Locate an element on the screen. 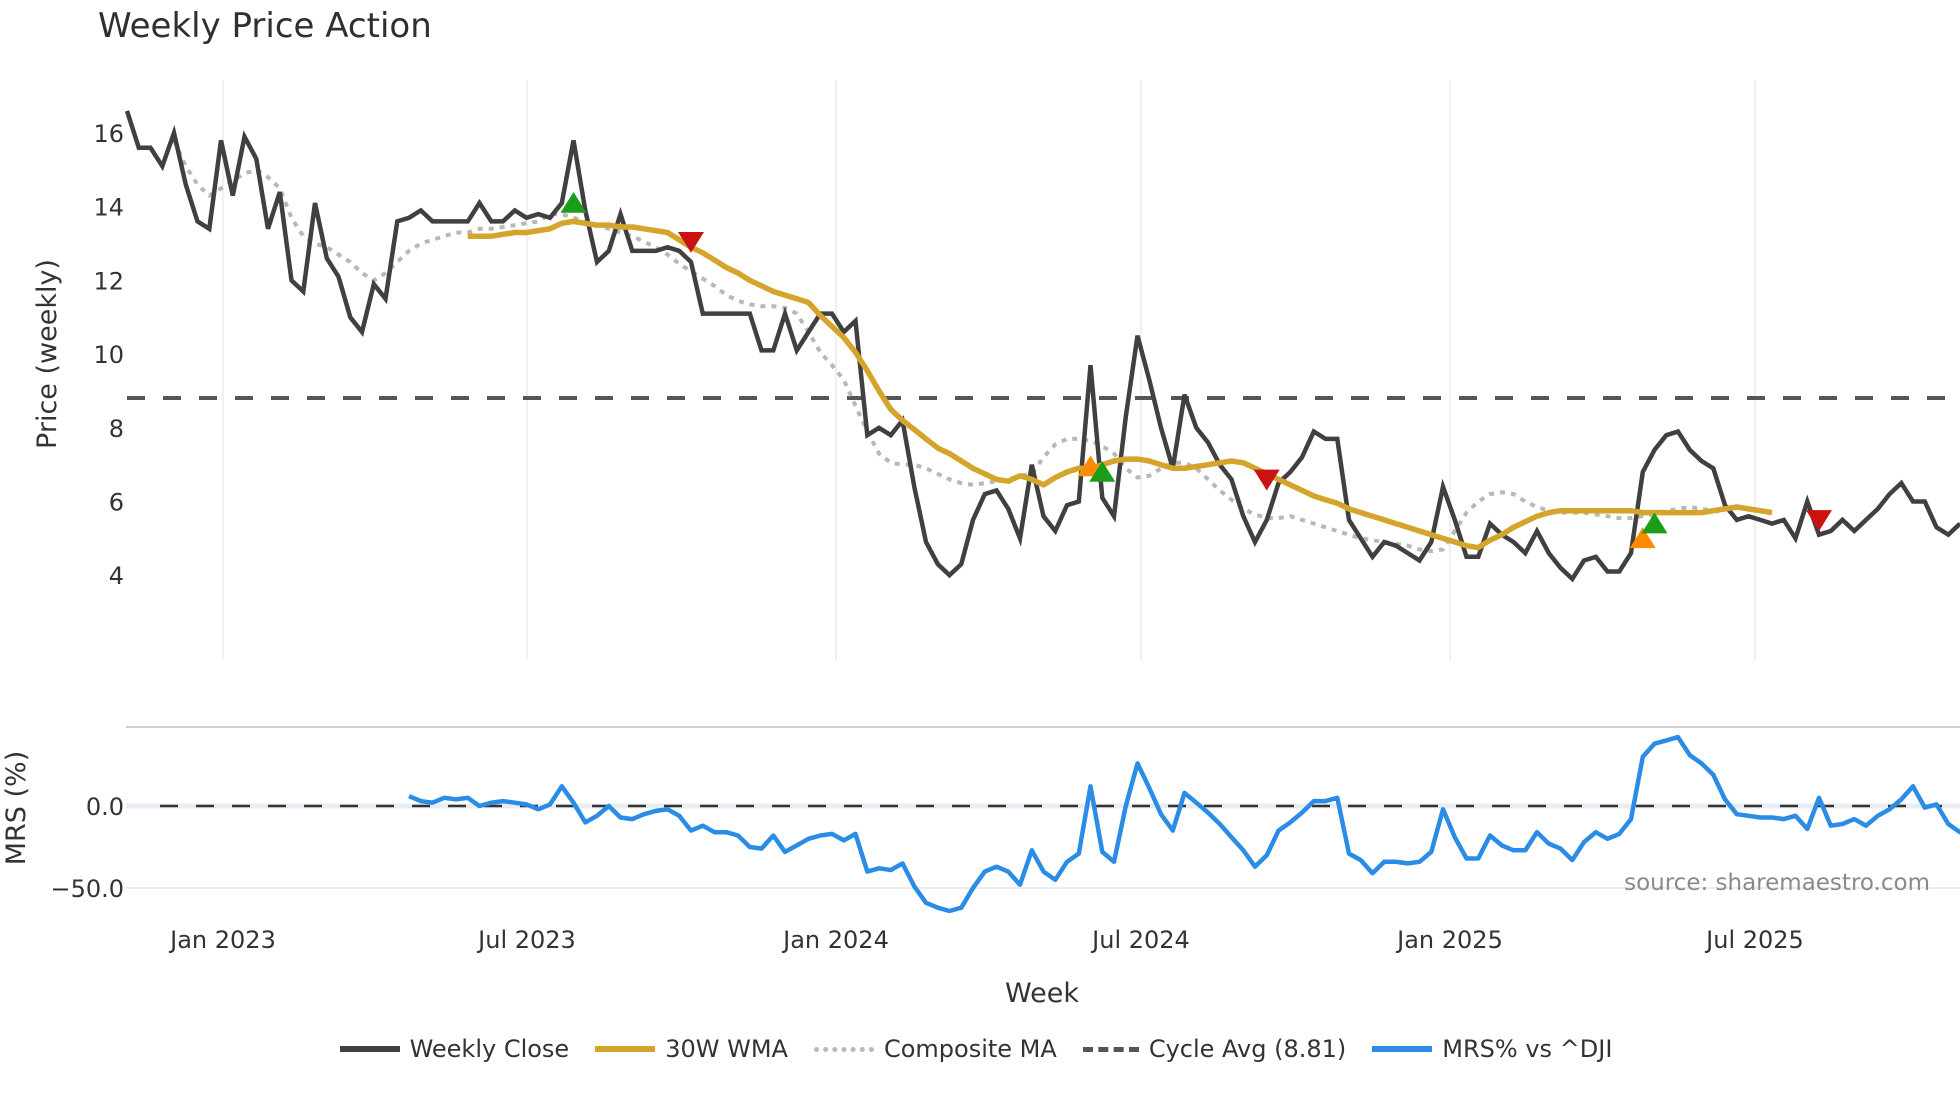  legend-item-cycle-avg: Cycle Avg (8.81) is located at coordinates (1214, 1049).